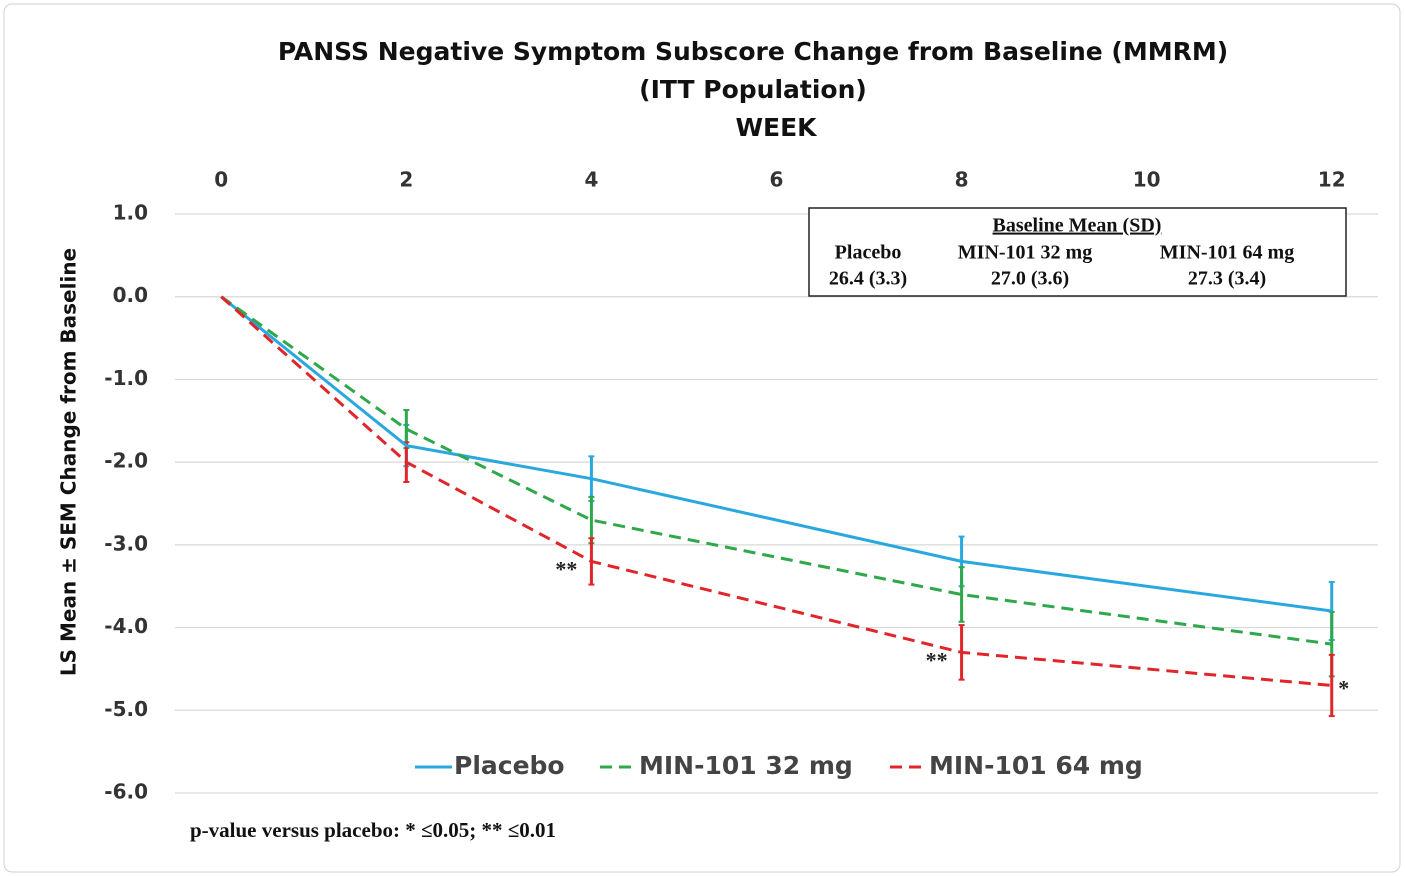  Describe the element at coordinates (1227, 253) in the screenshot. I see `baseline-header: MIN-101 64 mg` at that location.